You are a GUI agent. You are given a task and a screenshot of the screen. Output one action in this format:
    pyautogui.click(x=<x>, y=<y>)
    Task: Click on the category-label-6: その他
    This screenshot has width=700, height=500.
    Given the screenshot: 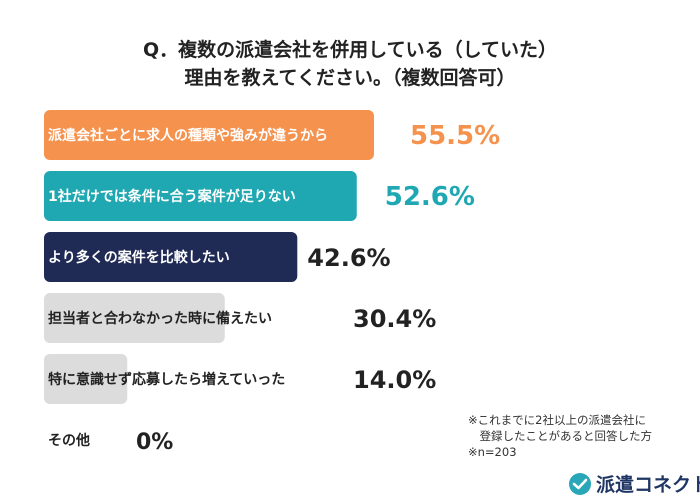 What is the action you would take?
    pyautogui.click(x=69, y=440)
    